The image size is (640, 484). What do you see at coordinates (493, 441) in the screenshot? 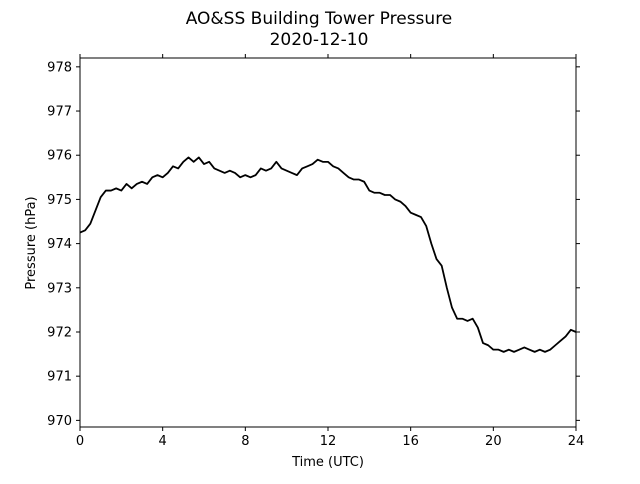
I see `x-tick-label: 20` at bounding box center [493, 441].